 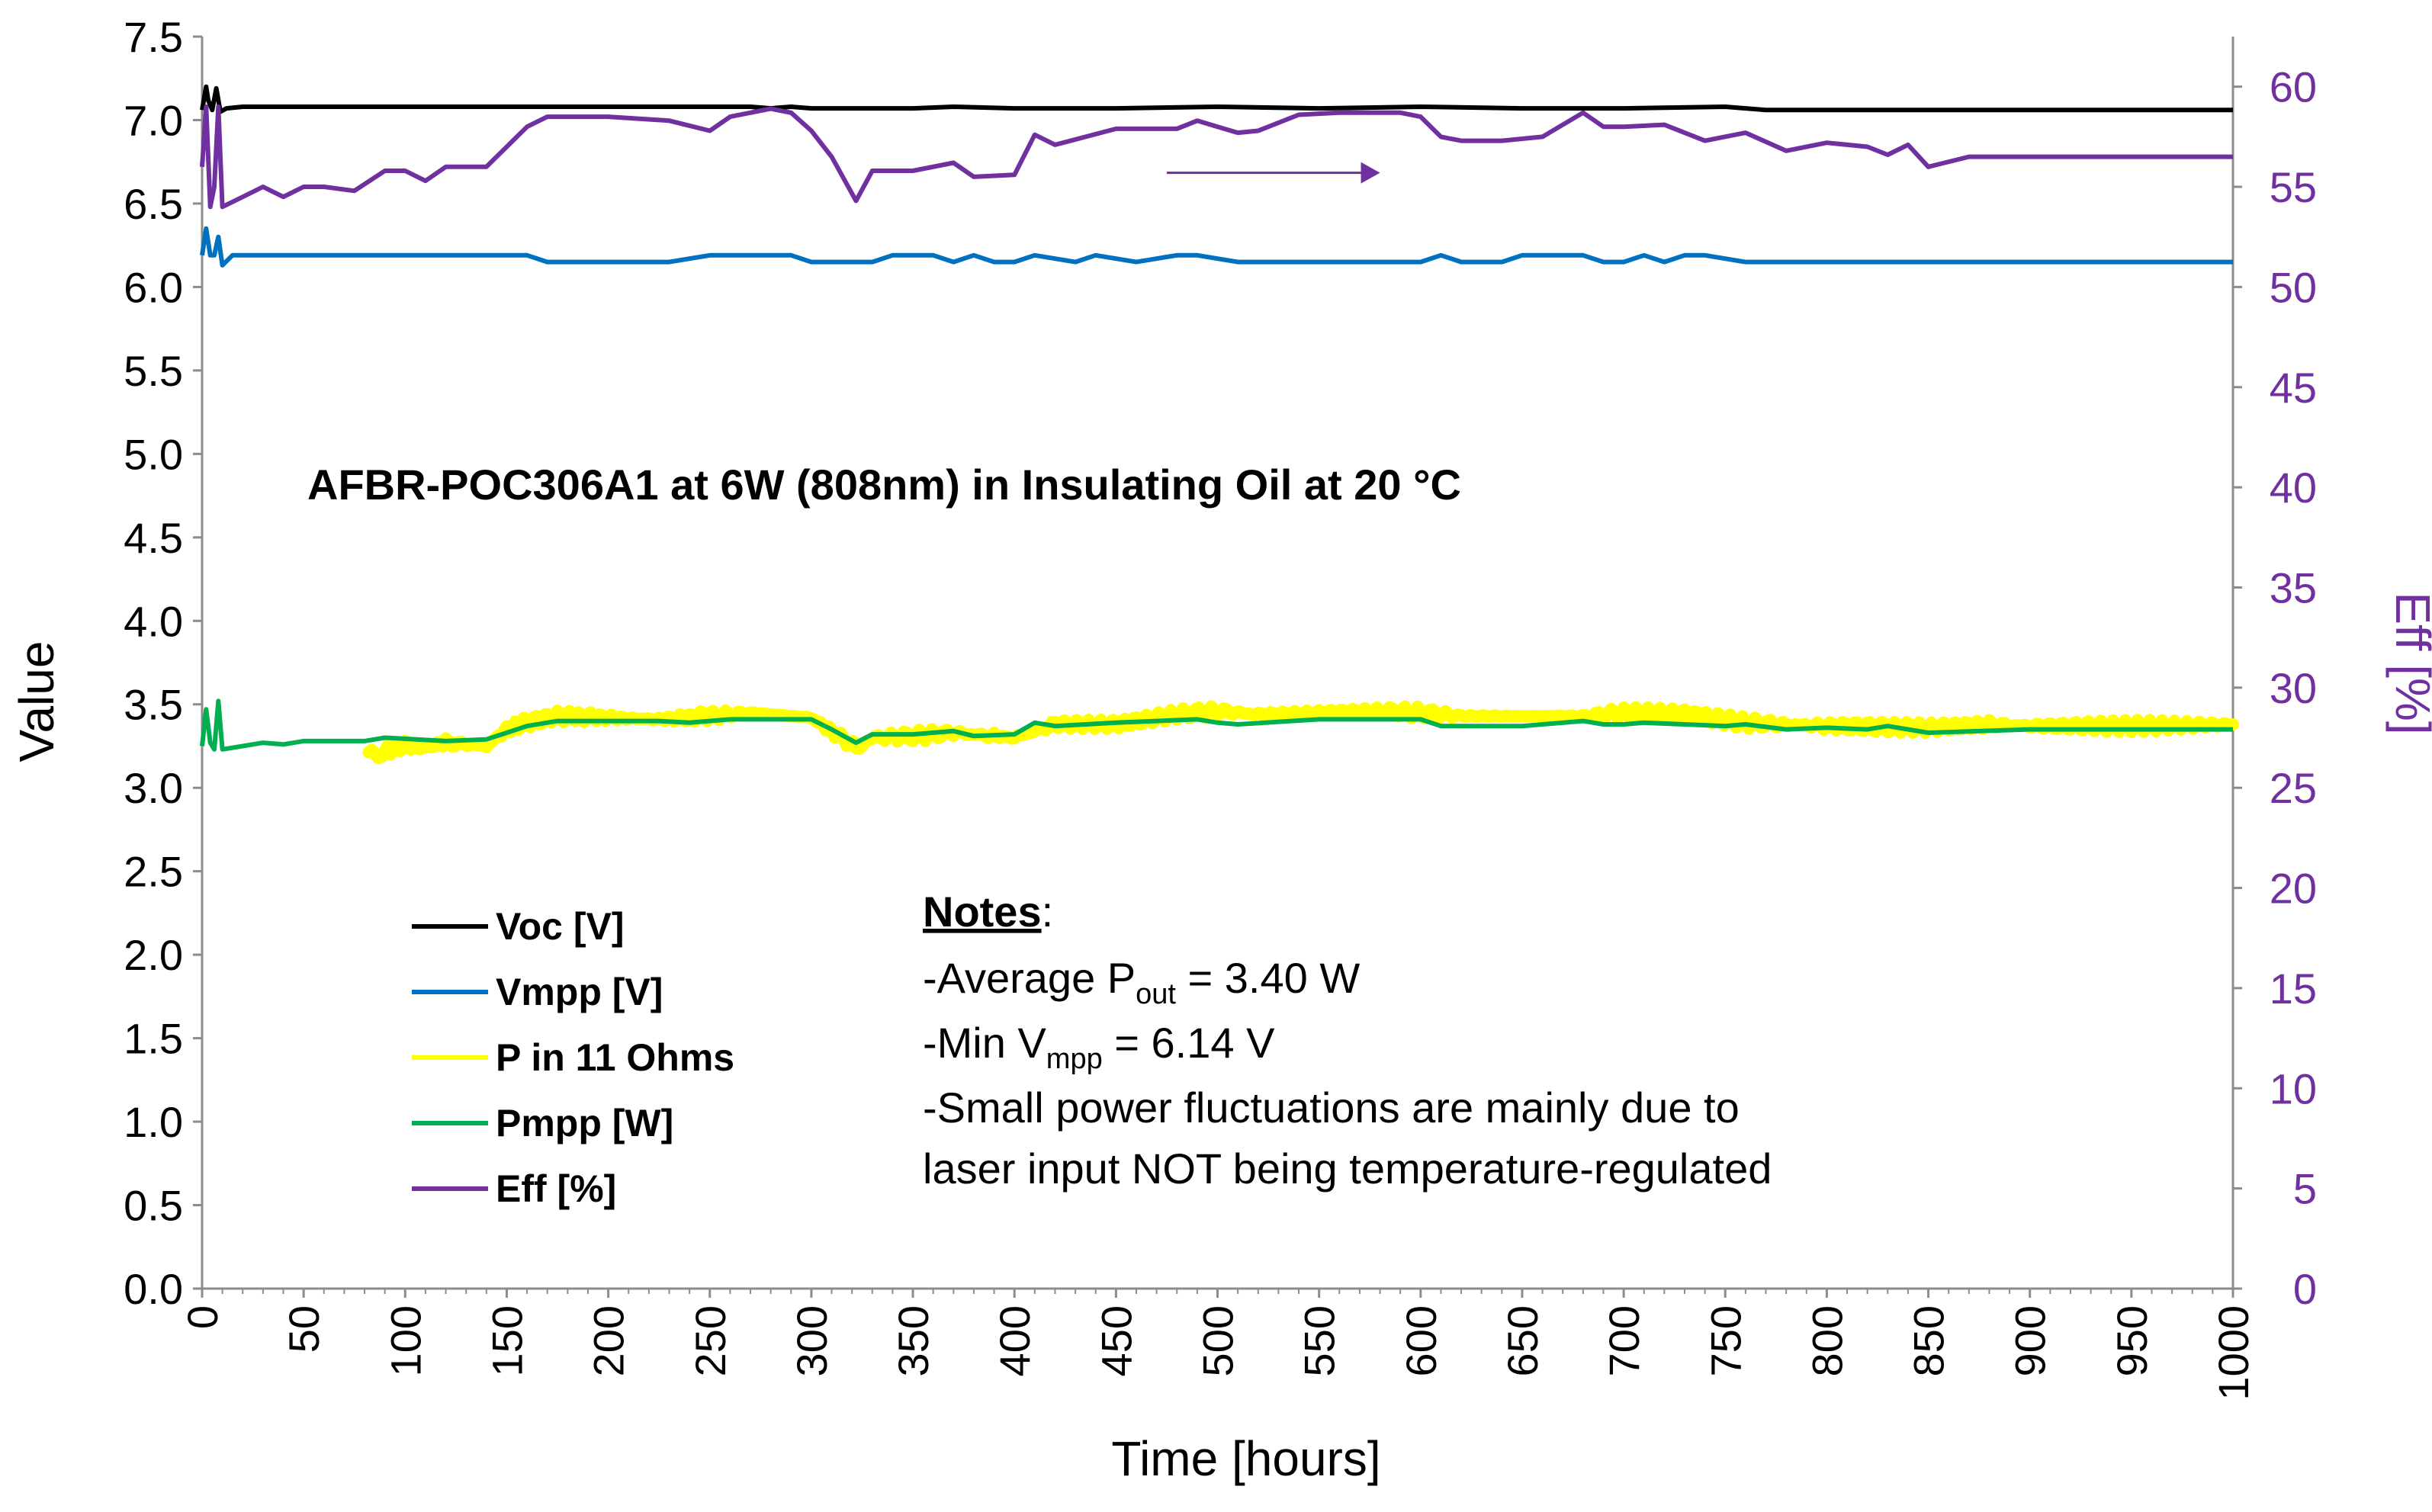 What do you see at coordinates (982, 912) in the screenshot?
I see `notes-heading: Notes` at bounding box center [982, 912].